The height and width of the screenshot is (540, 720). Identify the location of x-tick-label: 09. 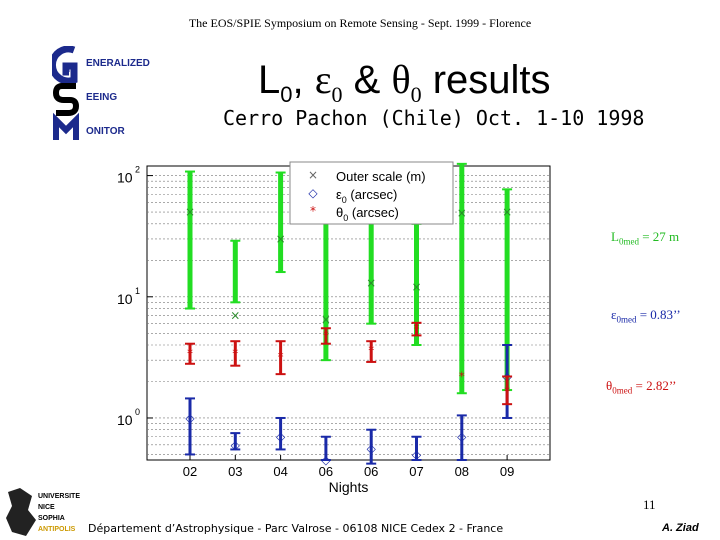
(507, 471).